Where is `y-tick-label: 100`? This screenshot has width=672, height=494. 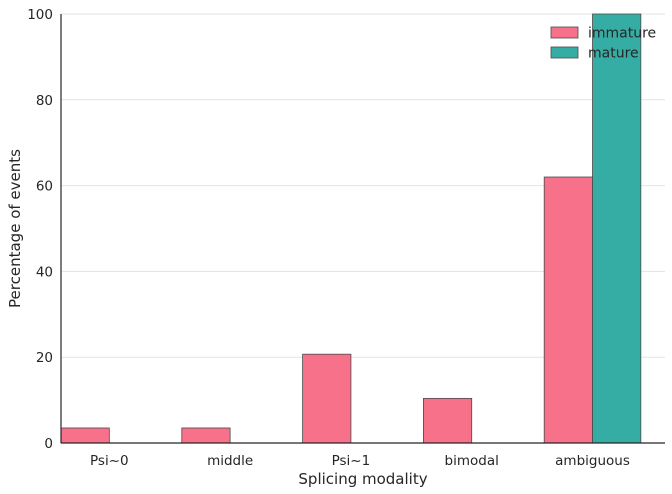
y-tick-label: 100 is located at coordinates (40, 15).